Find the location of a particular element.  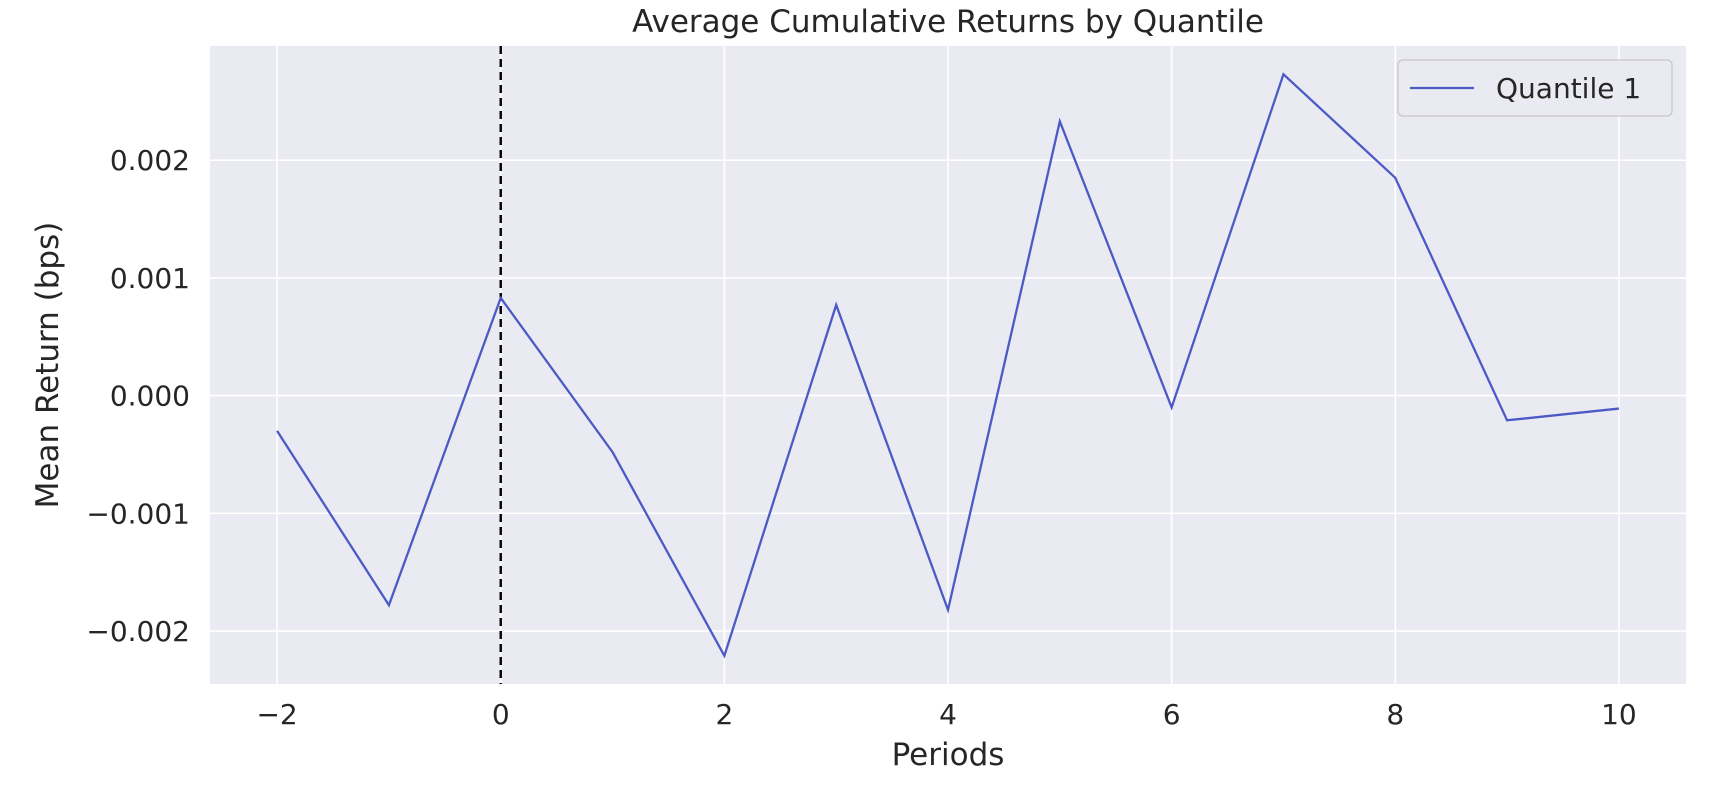

y-tick-label: 0.002 is located at coordinates (150, 160).